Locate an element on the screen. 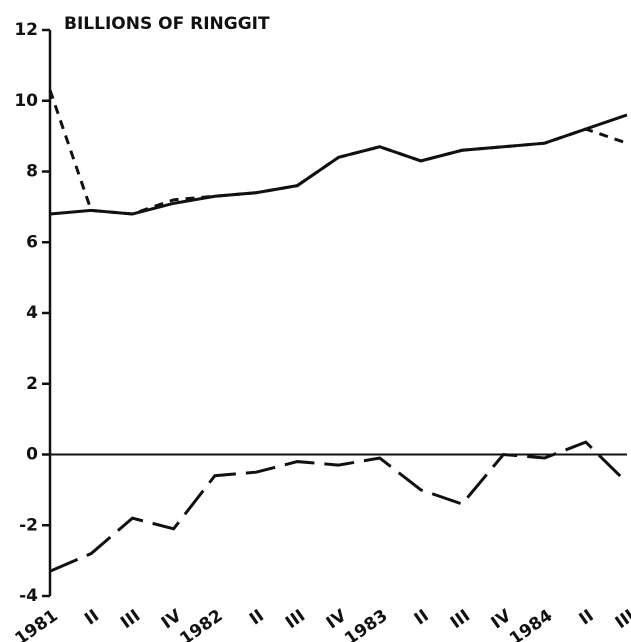 This screenshot has width=631, height=642. y-tick-label: 6 is located at coordinates (32, 242).